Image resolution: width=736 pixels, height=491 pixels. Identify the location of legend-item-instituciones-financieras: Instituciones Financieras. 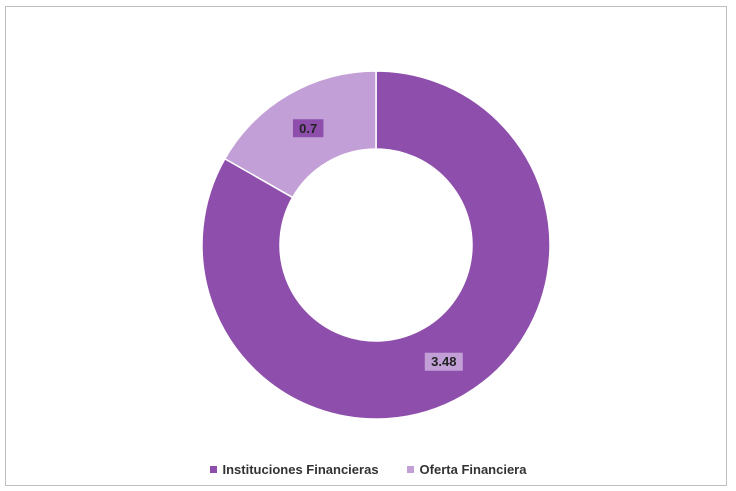
(294, 469).